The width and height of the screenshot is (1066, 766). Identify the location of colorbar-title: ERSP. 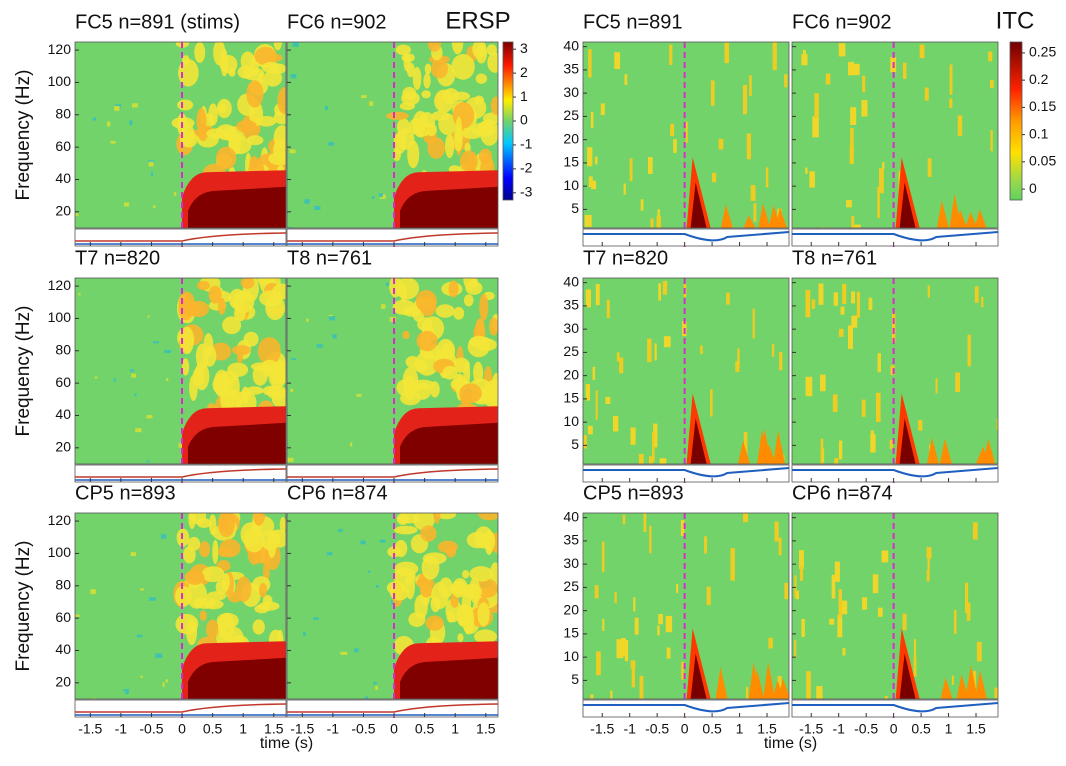
(477, 20).